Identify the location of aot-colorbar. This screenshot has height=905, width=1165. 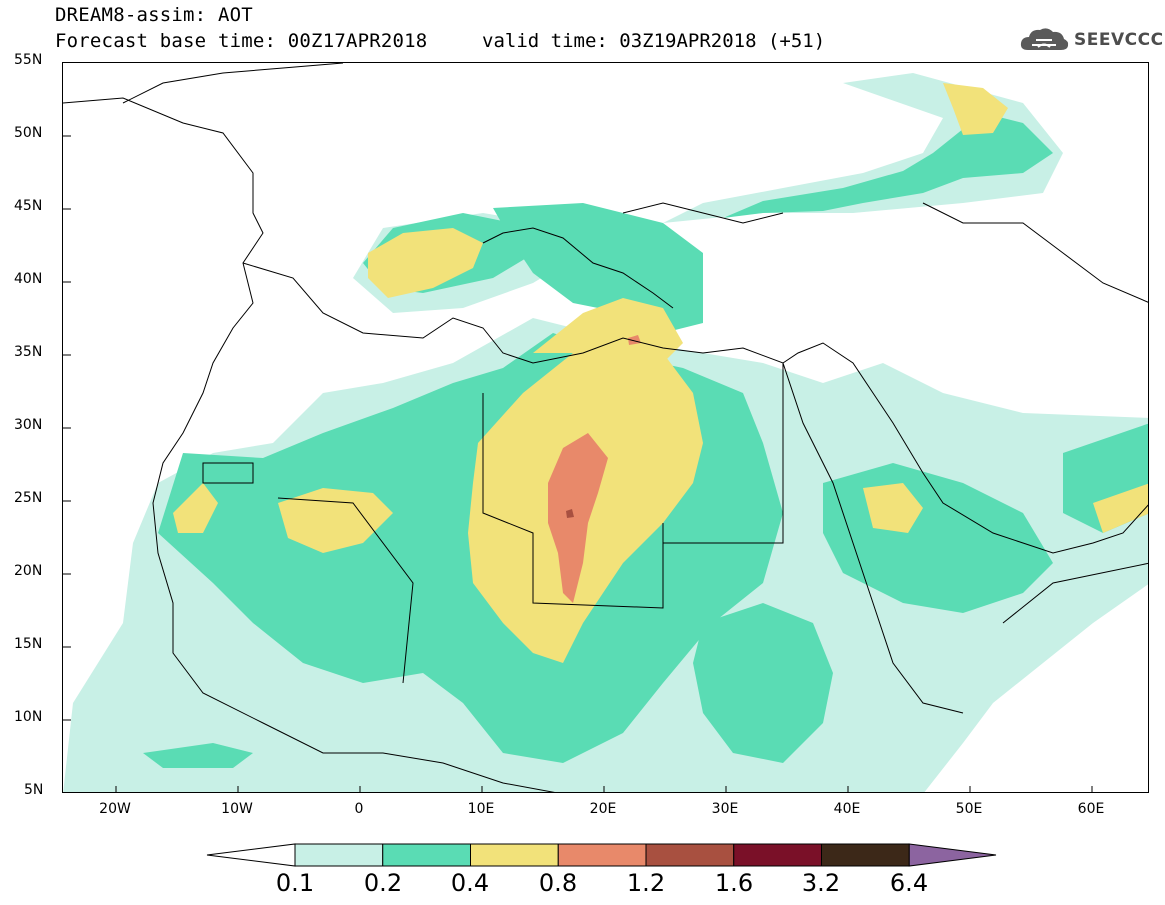
(601, 855).